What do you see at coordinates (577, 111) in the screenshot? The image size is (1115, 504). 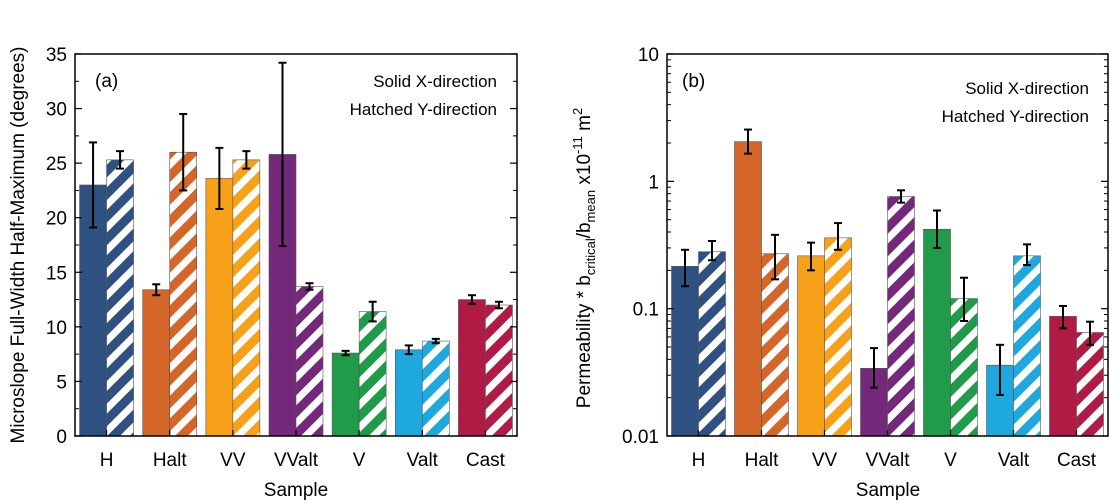 I see `y-title-b-sup2: 2` at bounding box center [577, 111].